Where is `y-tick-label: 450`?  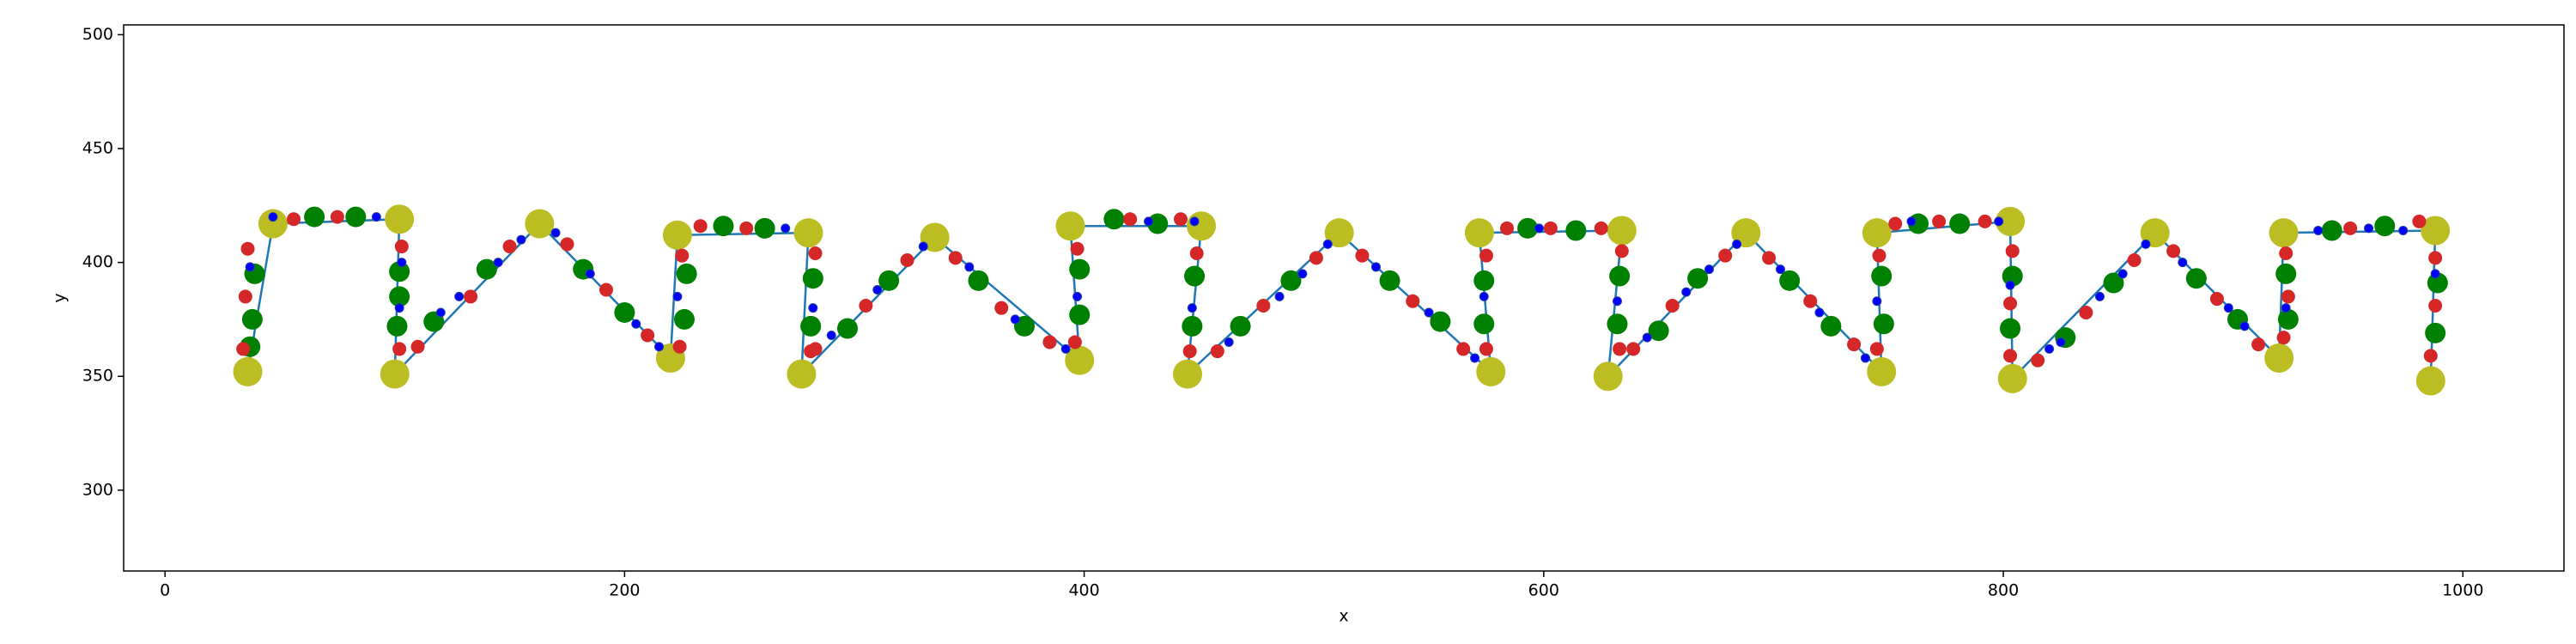
y-tick-label: 450 is located at coordinates (98, 148).